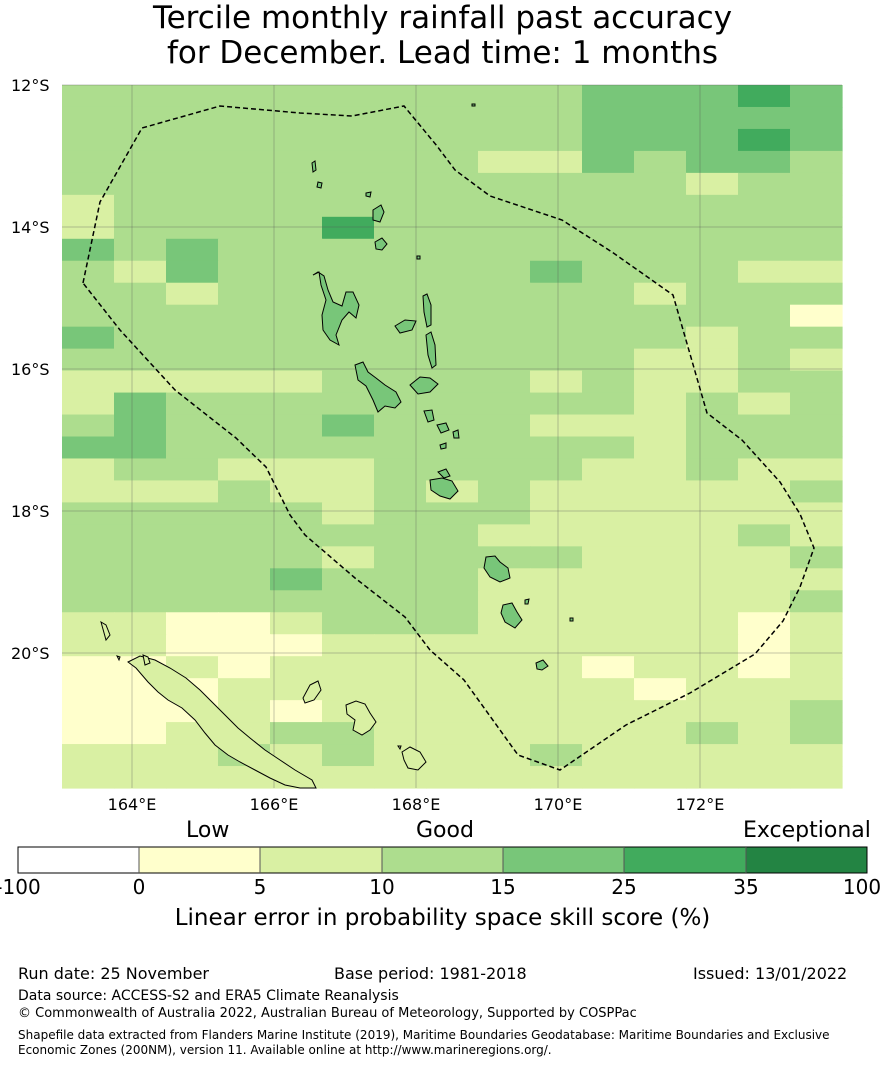 This screenshot has width=885, height=1065. Describe the element at coordinates (319, 185) in the screenshot. I see `island-torres-south` at that location.